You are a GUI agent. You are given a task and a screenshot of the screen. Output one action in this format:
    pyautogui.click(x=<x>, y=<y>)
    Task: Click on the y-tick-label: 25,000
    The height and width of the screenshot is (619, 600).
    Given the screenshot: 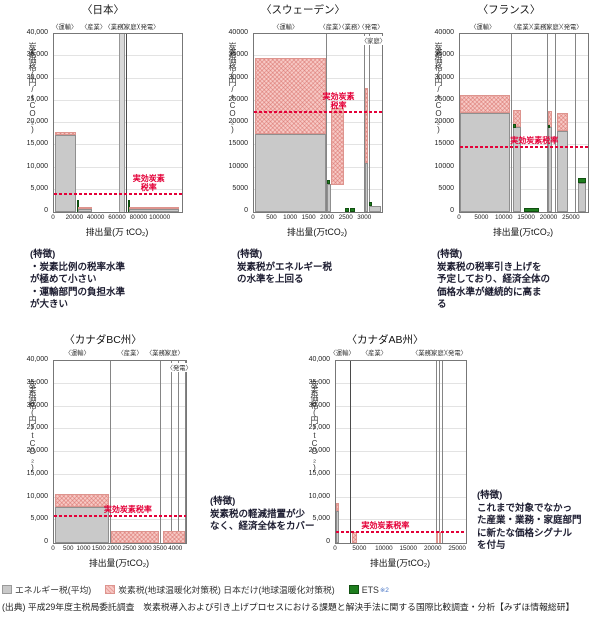 What is the action you would take?
    pyautogui.click(x=319, y=428)
    